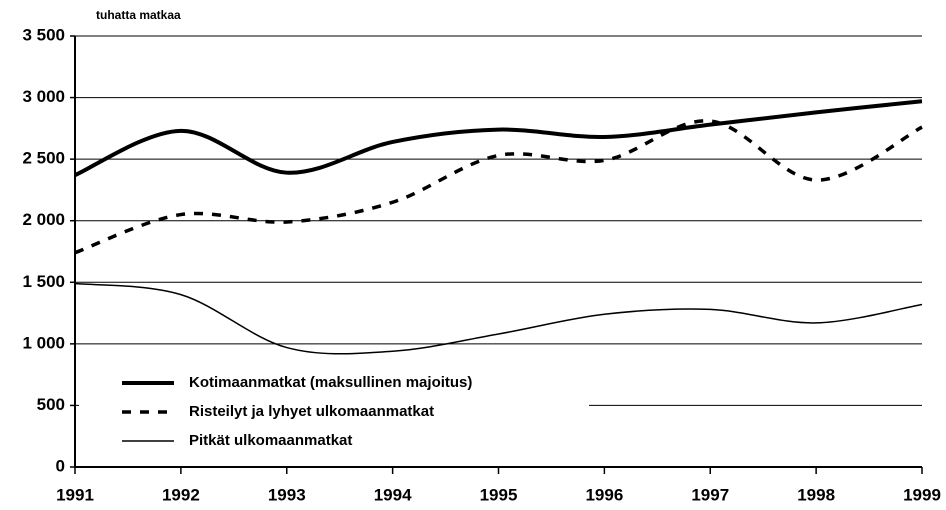  I want to click on y-tick-label: 2 000, so click(43, 219).